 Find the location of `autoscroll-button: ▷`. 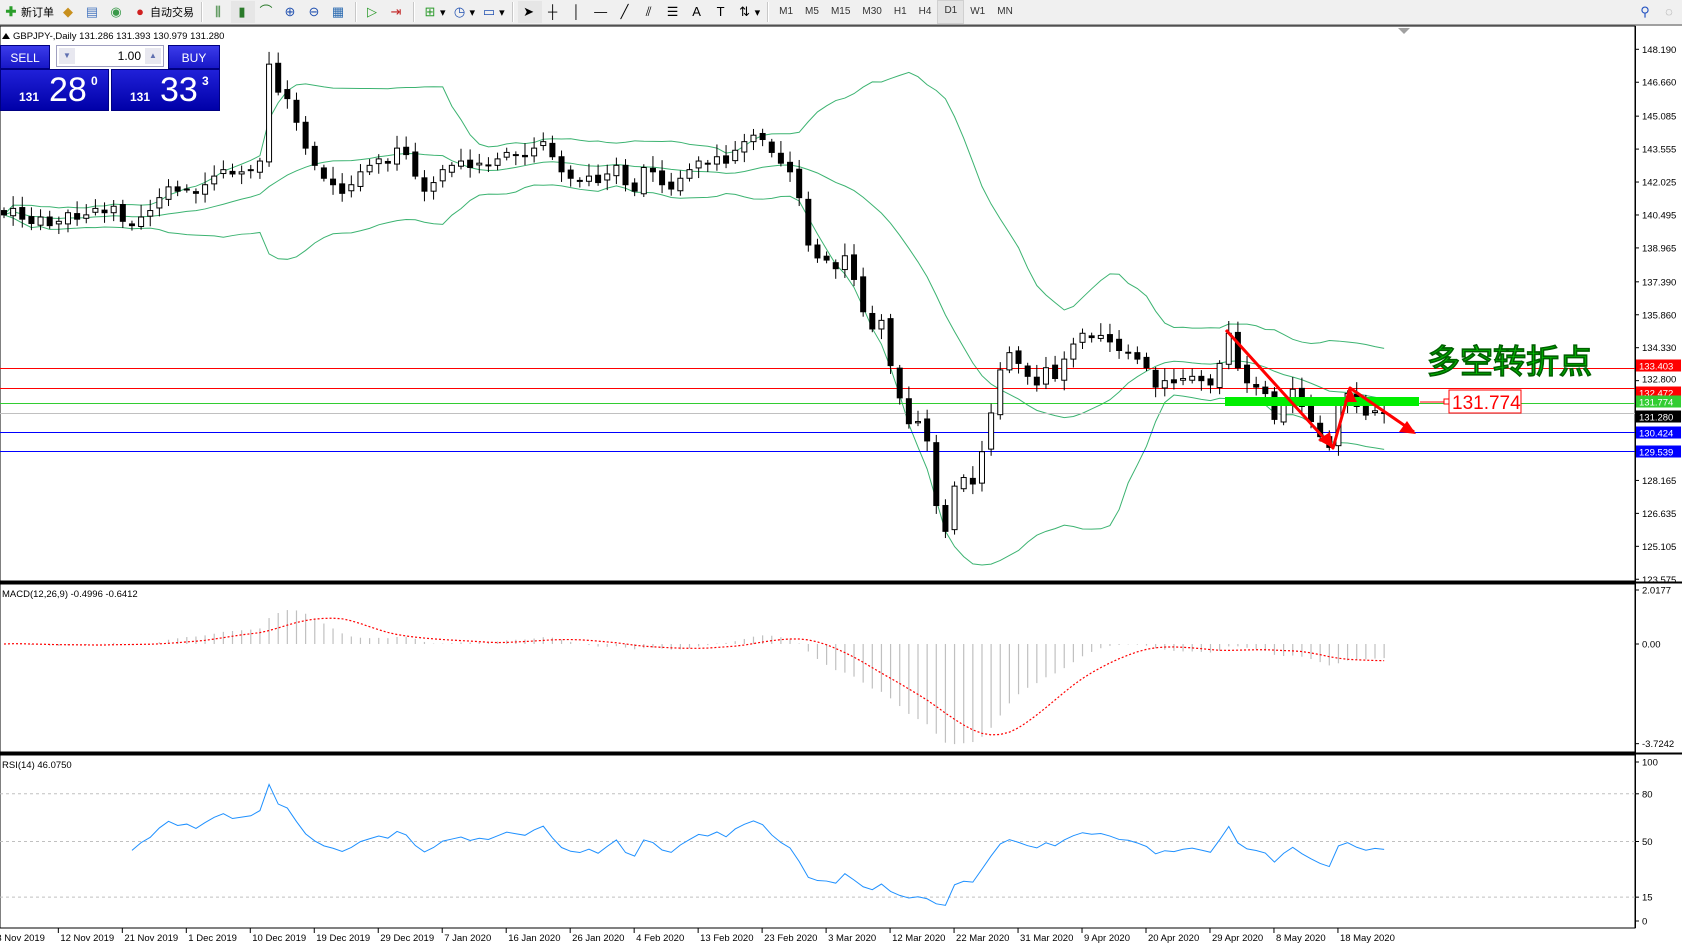

autoscroll-button: ▷ is located at coordinates (373, 12).